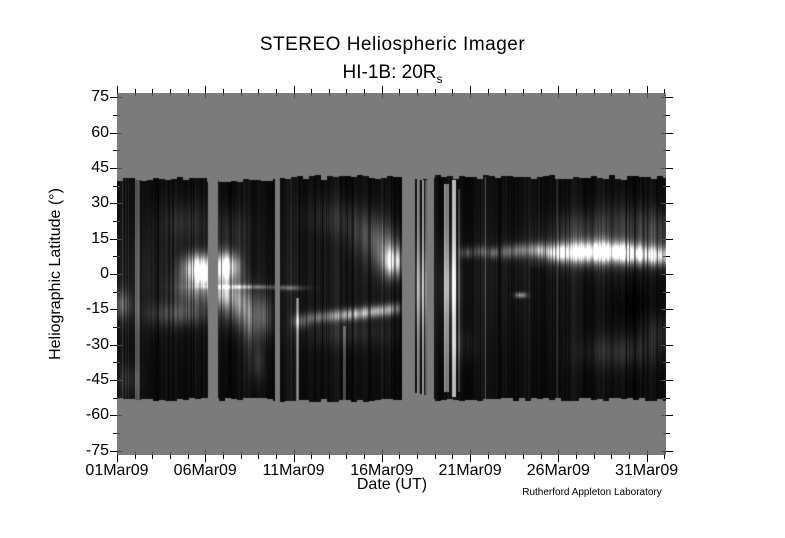 The height and width of the screenshot is (538, 785). Describe the element at coordinates (382, 470) in the screenshot. I see `x-tick-label: 16Mar09` at that location.